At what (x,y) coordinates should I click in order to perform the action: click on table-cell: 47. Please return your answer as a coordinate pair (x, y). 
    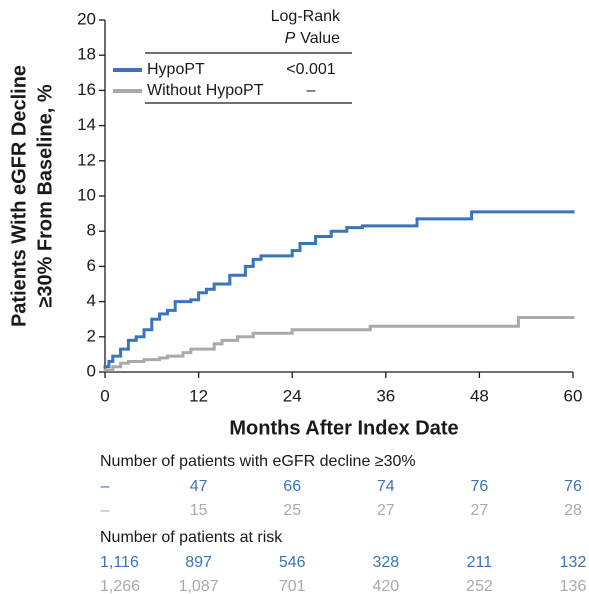
    Looking at the image, I should click on (199, 486).